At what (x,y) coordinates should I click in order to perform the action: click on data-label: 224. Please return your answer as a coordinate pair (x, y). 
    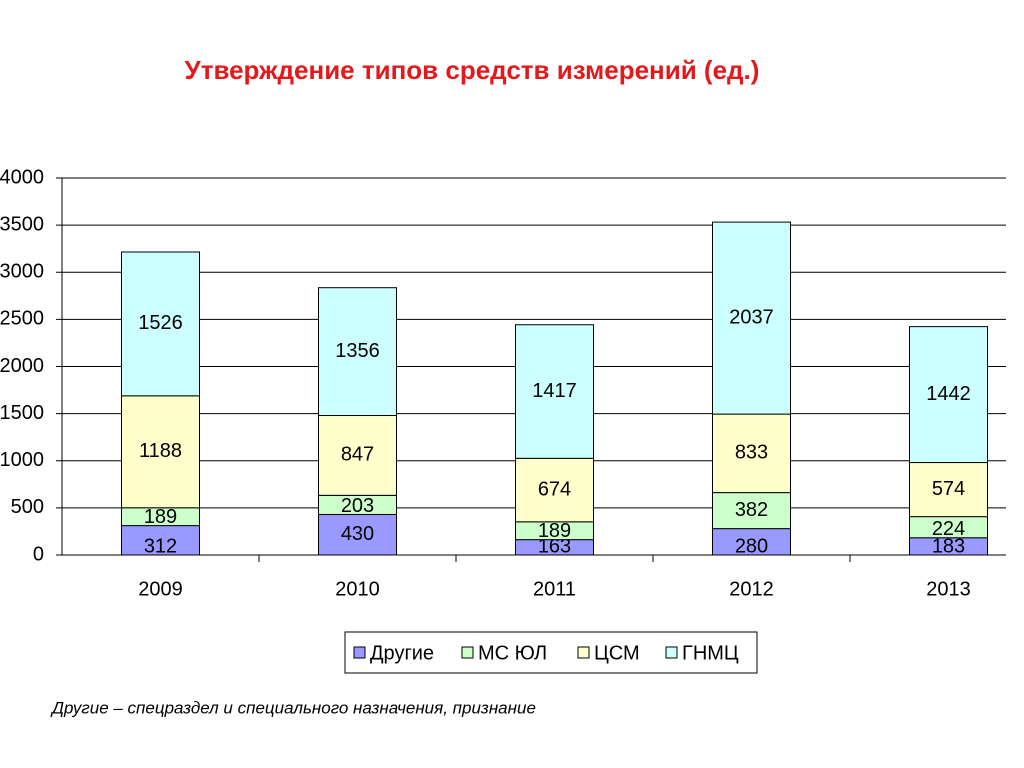
    Looking at the image, I should click on (948, 529).